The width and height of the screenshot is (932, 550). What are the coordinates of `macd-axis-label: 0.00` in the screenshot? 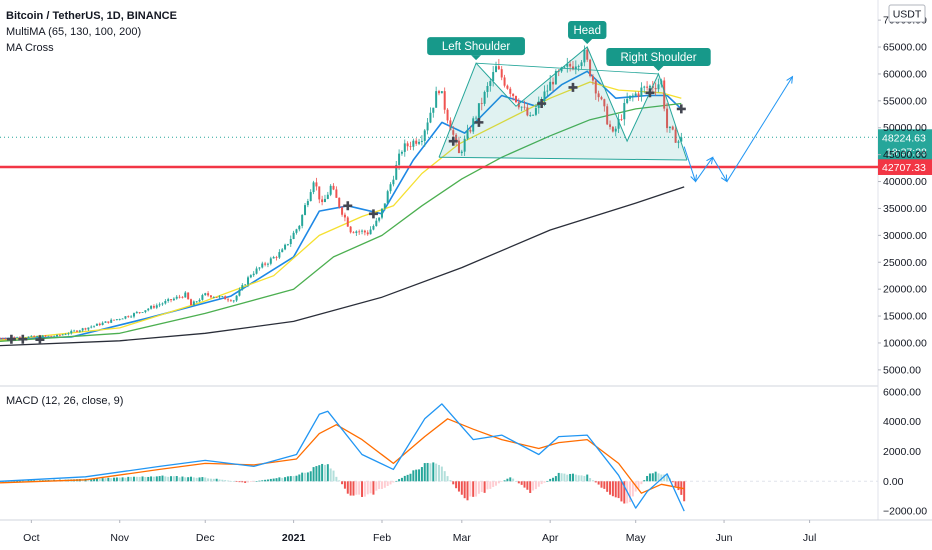 It's located at (893, 482).